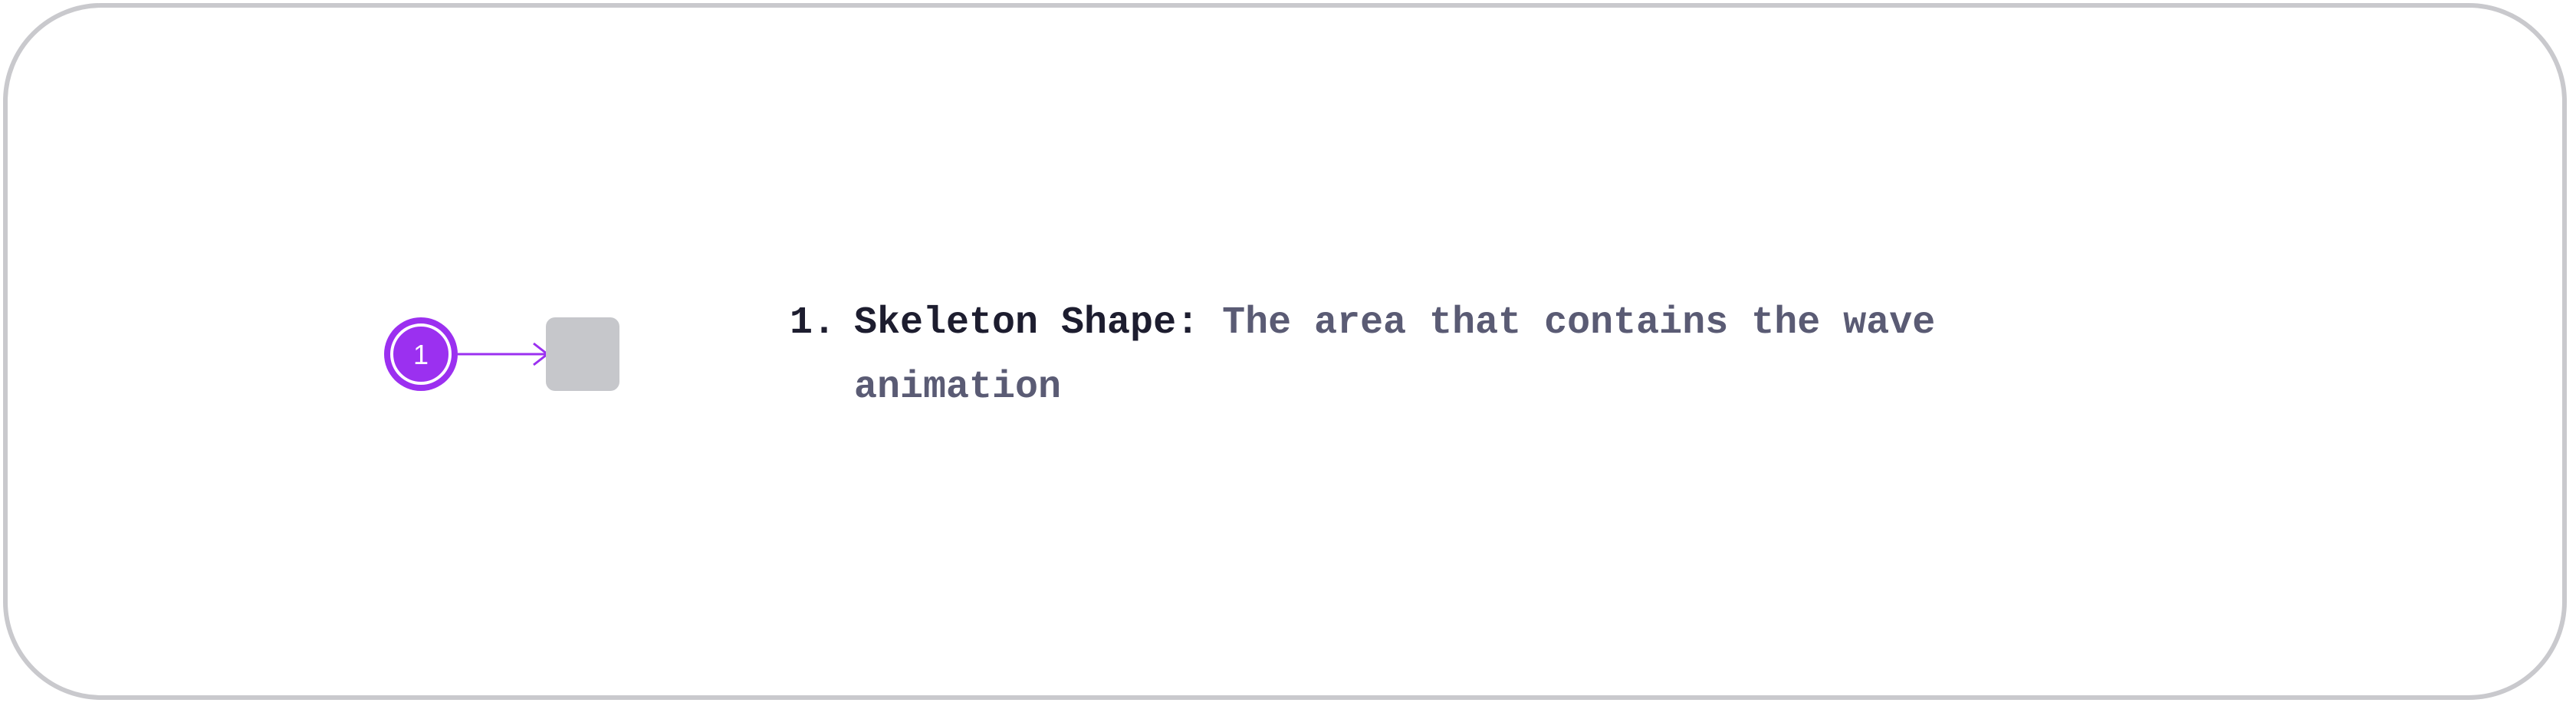 The image size is (2576, 706). Describe the element at coordinates (582, 354) in the screenshot. I see `skeleton-shape` at that location.